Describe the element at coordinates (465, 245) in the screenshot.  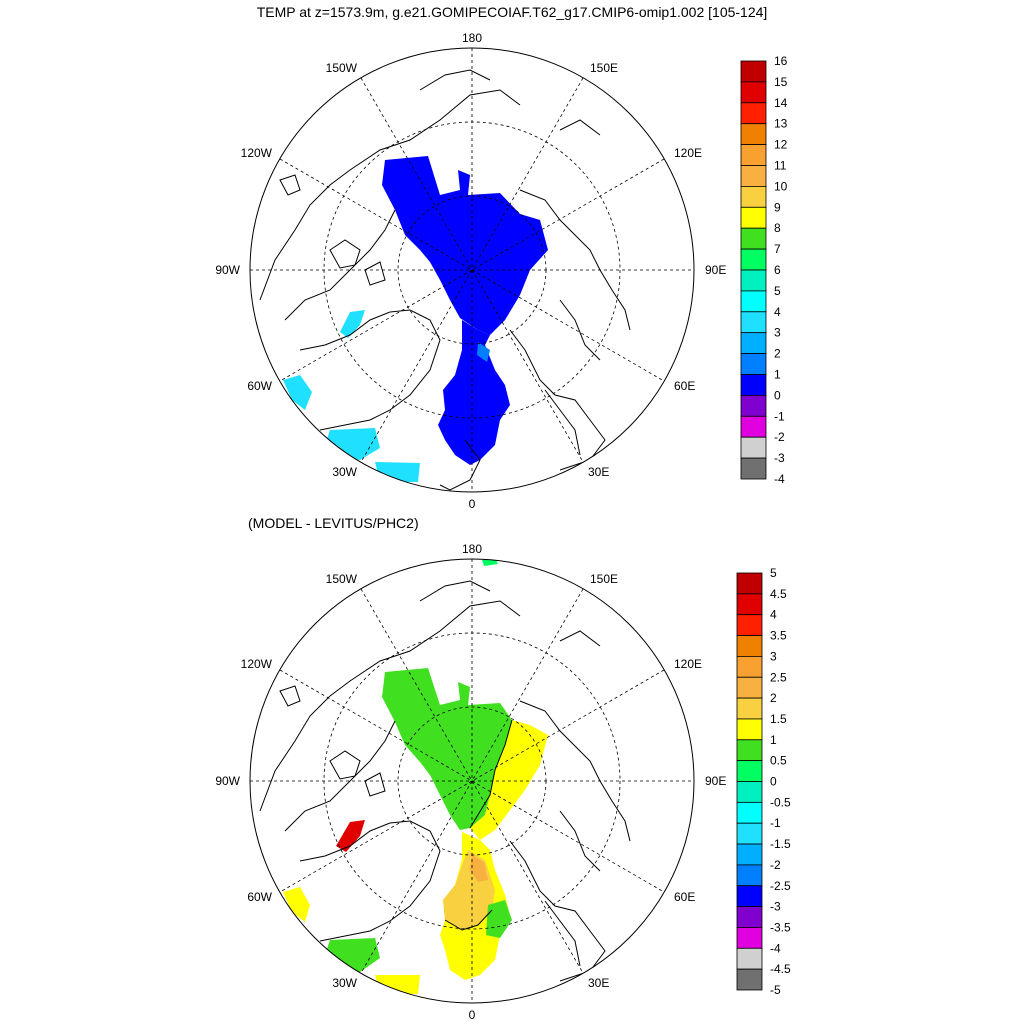
I see `top-field-arctic-basin` at that location.